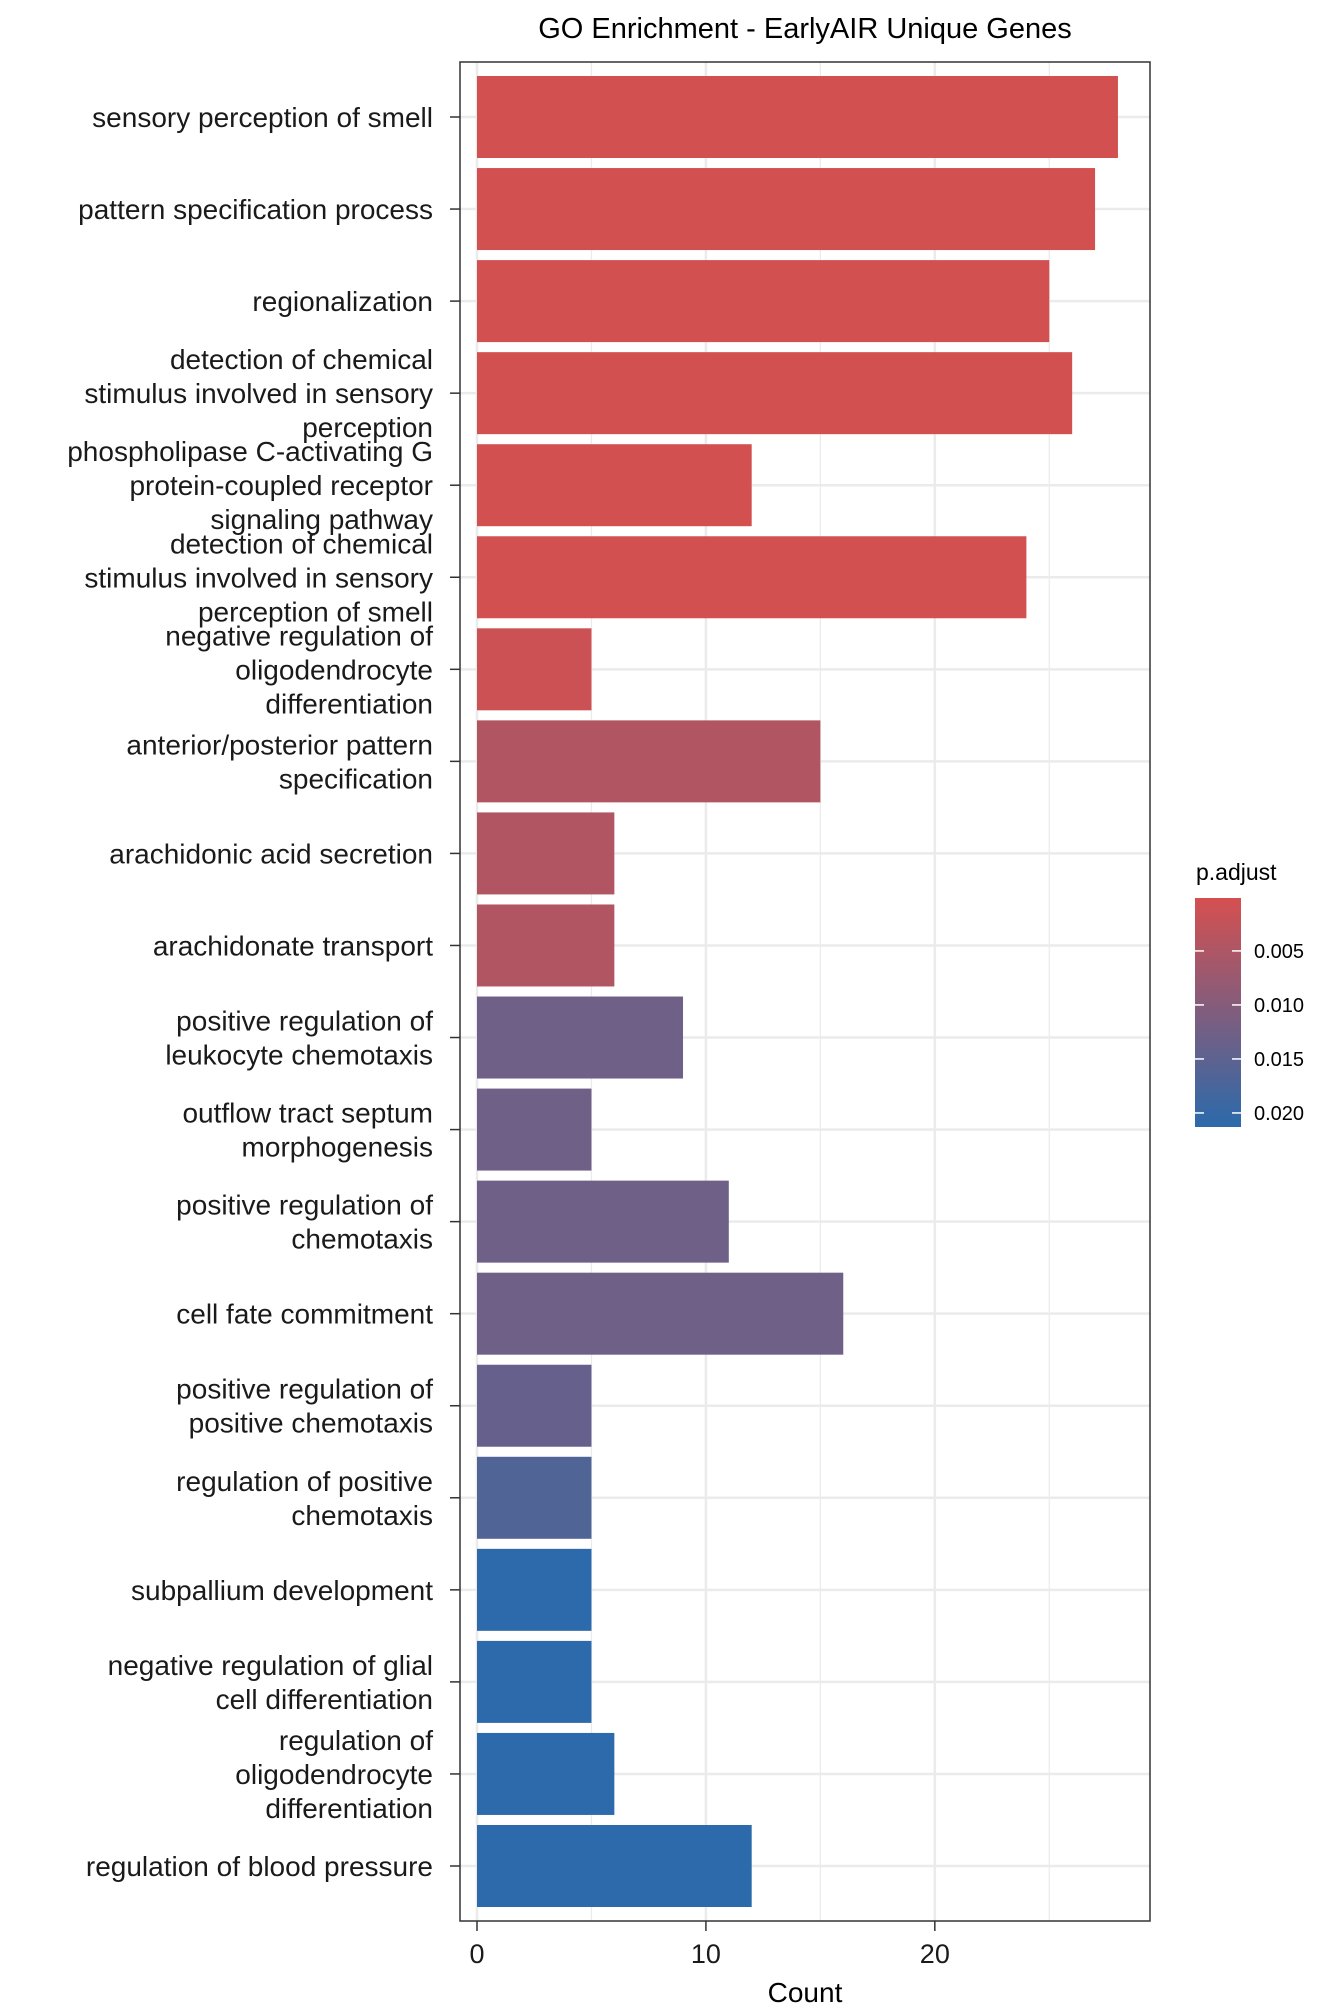 The width and height of the screenshot is (1344, 2016). What do you see at coordinates (299, 1055) in the screenshot?
I see `y-tick-label-line: leukocyte chemotaxis` at bounding box center [299, 1055].